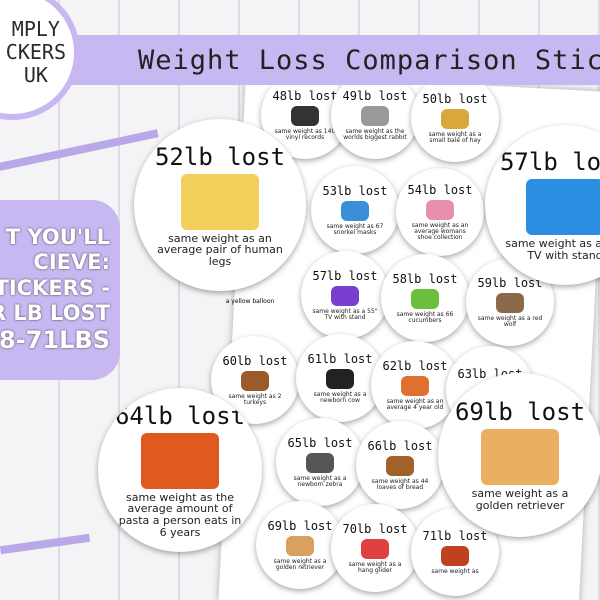 The width and height of the screenshot is (600, 600). I want to click on sticker-label: 48lb lost, so click(305, 95).